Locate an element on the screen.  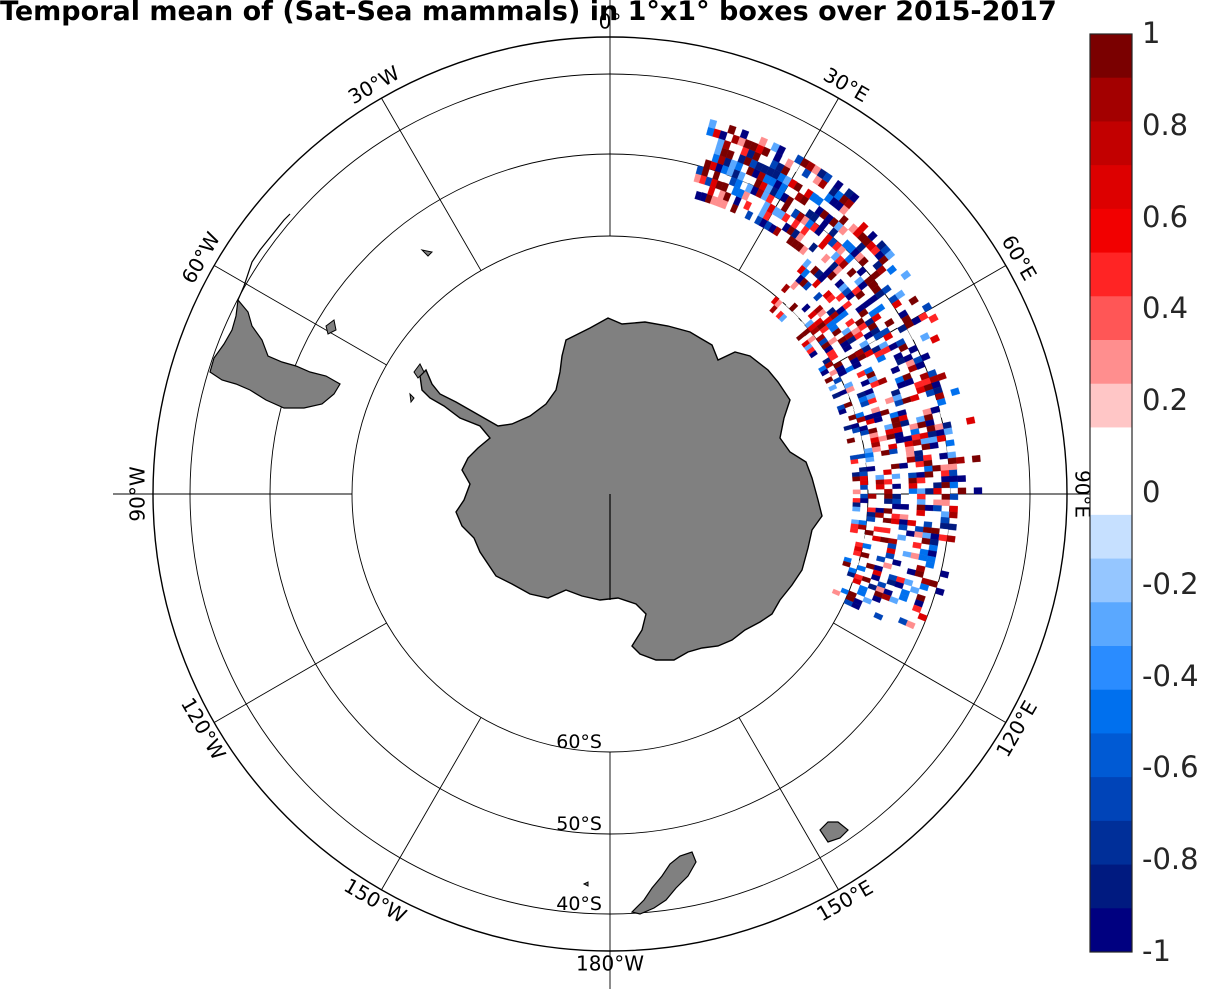
colorbar-frame is located at coordinates (1111, 493).